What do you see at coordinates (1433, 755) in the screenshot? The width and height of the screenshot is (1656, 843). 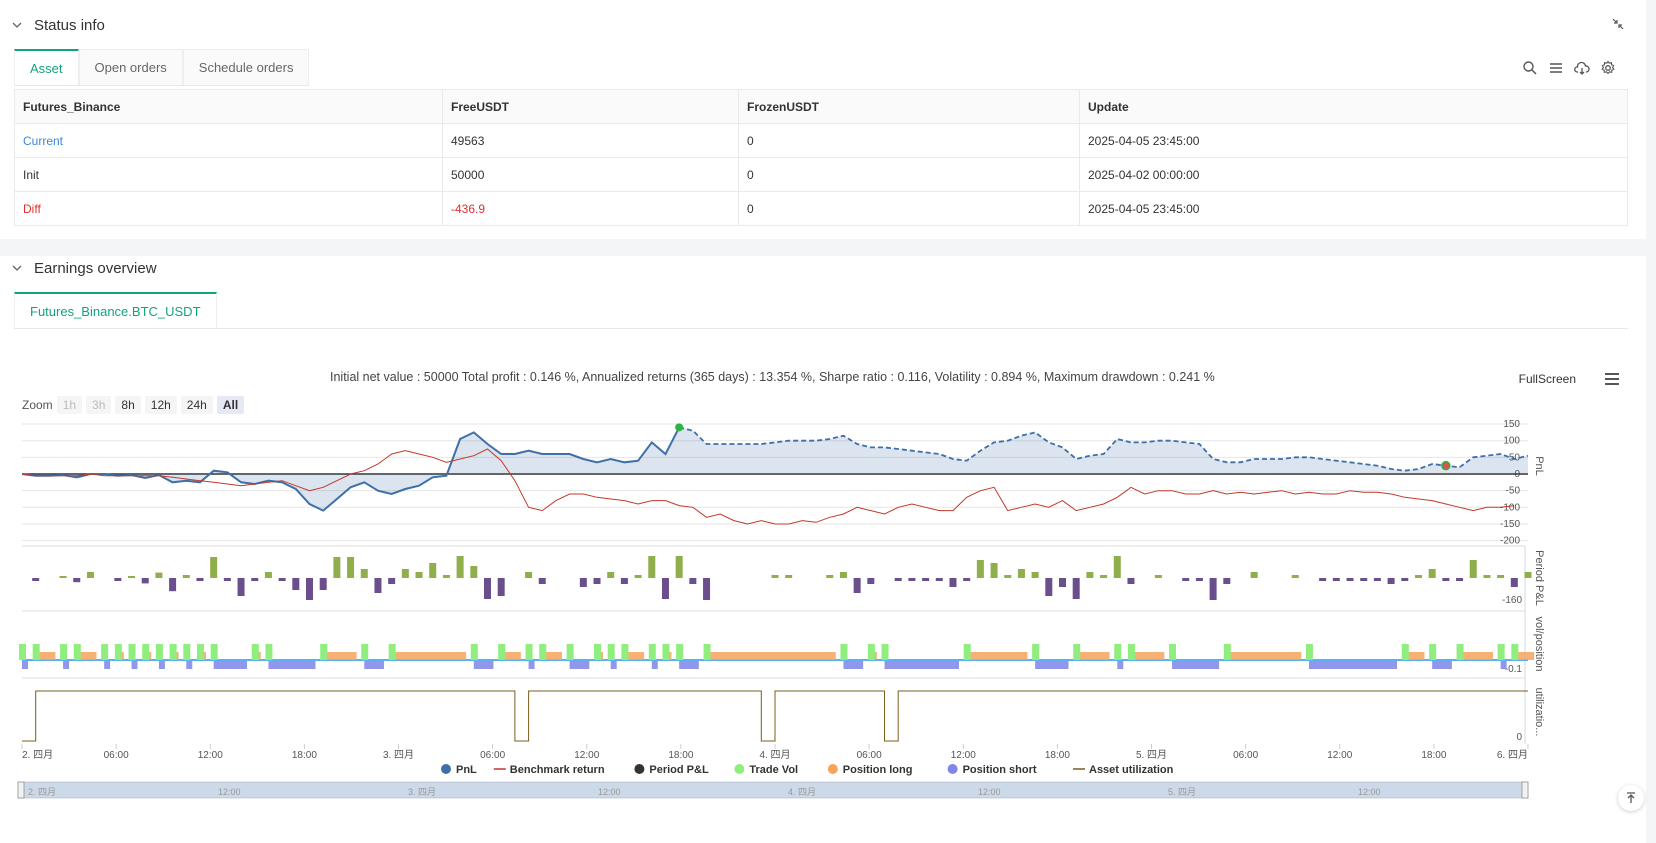 I see `x-tick-label: 18:00` at bounding box center [1433, 755].